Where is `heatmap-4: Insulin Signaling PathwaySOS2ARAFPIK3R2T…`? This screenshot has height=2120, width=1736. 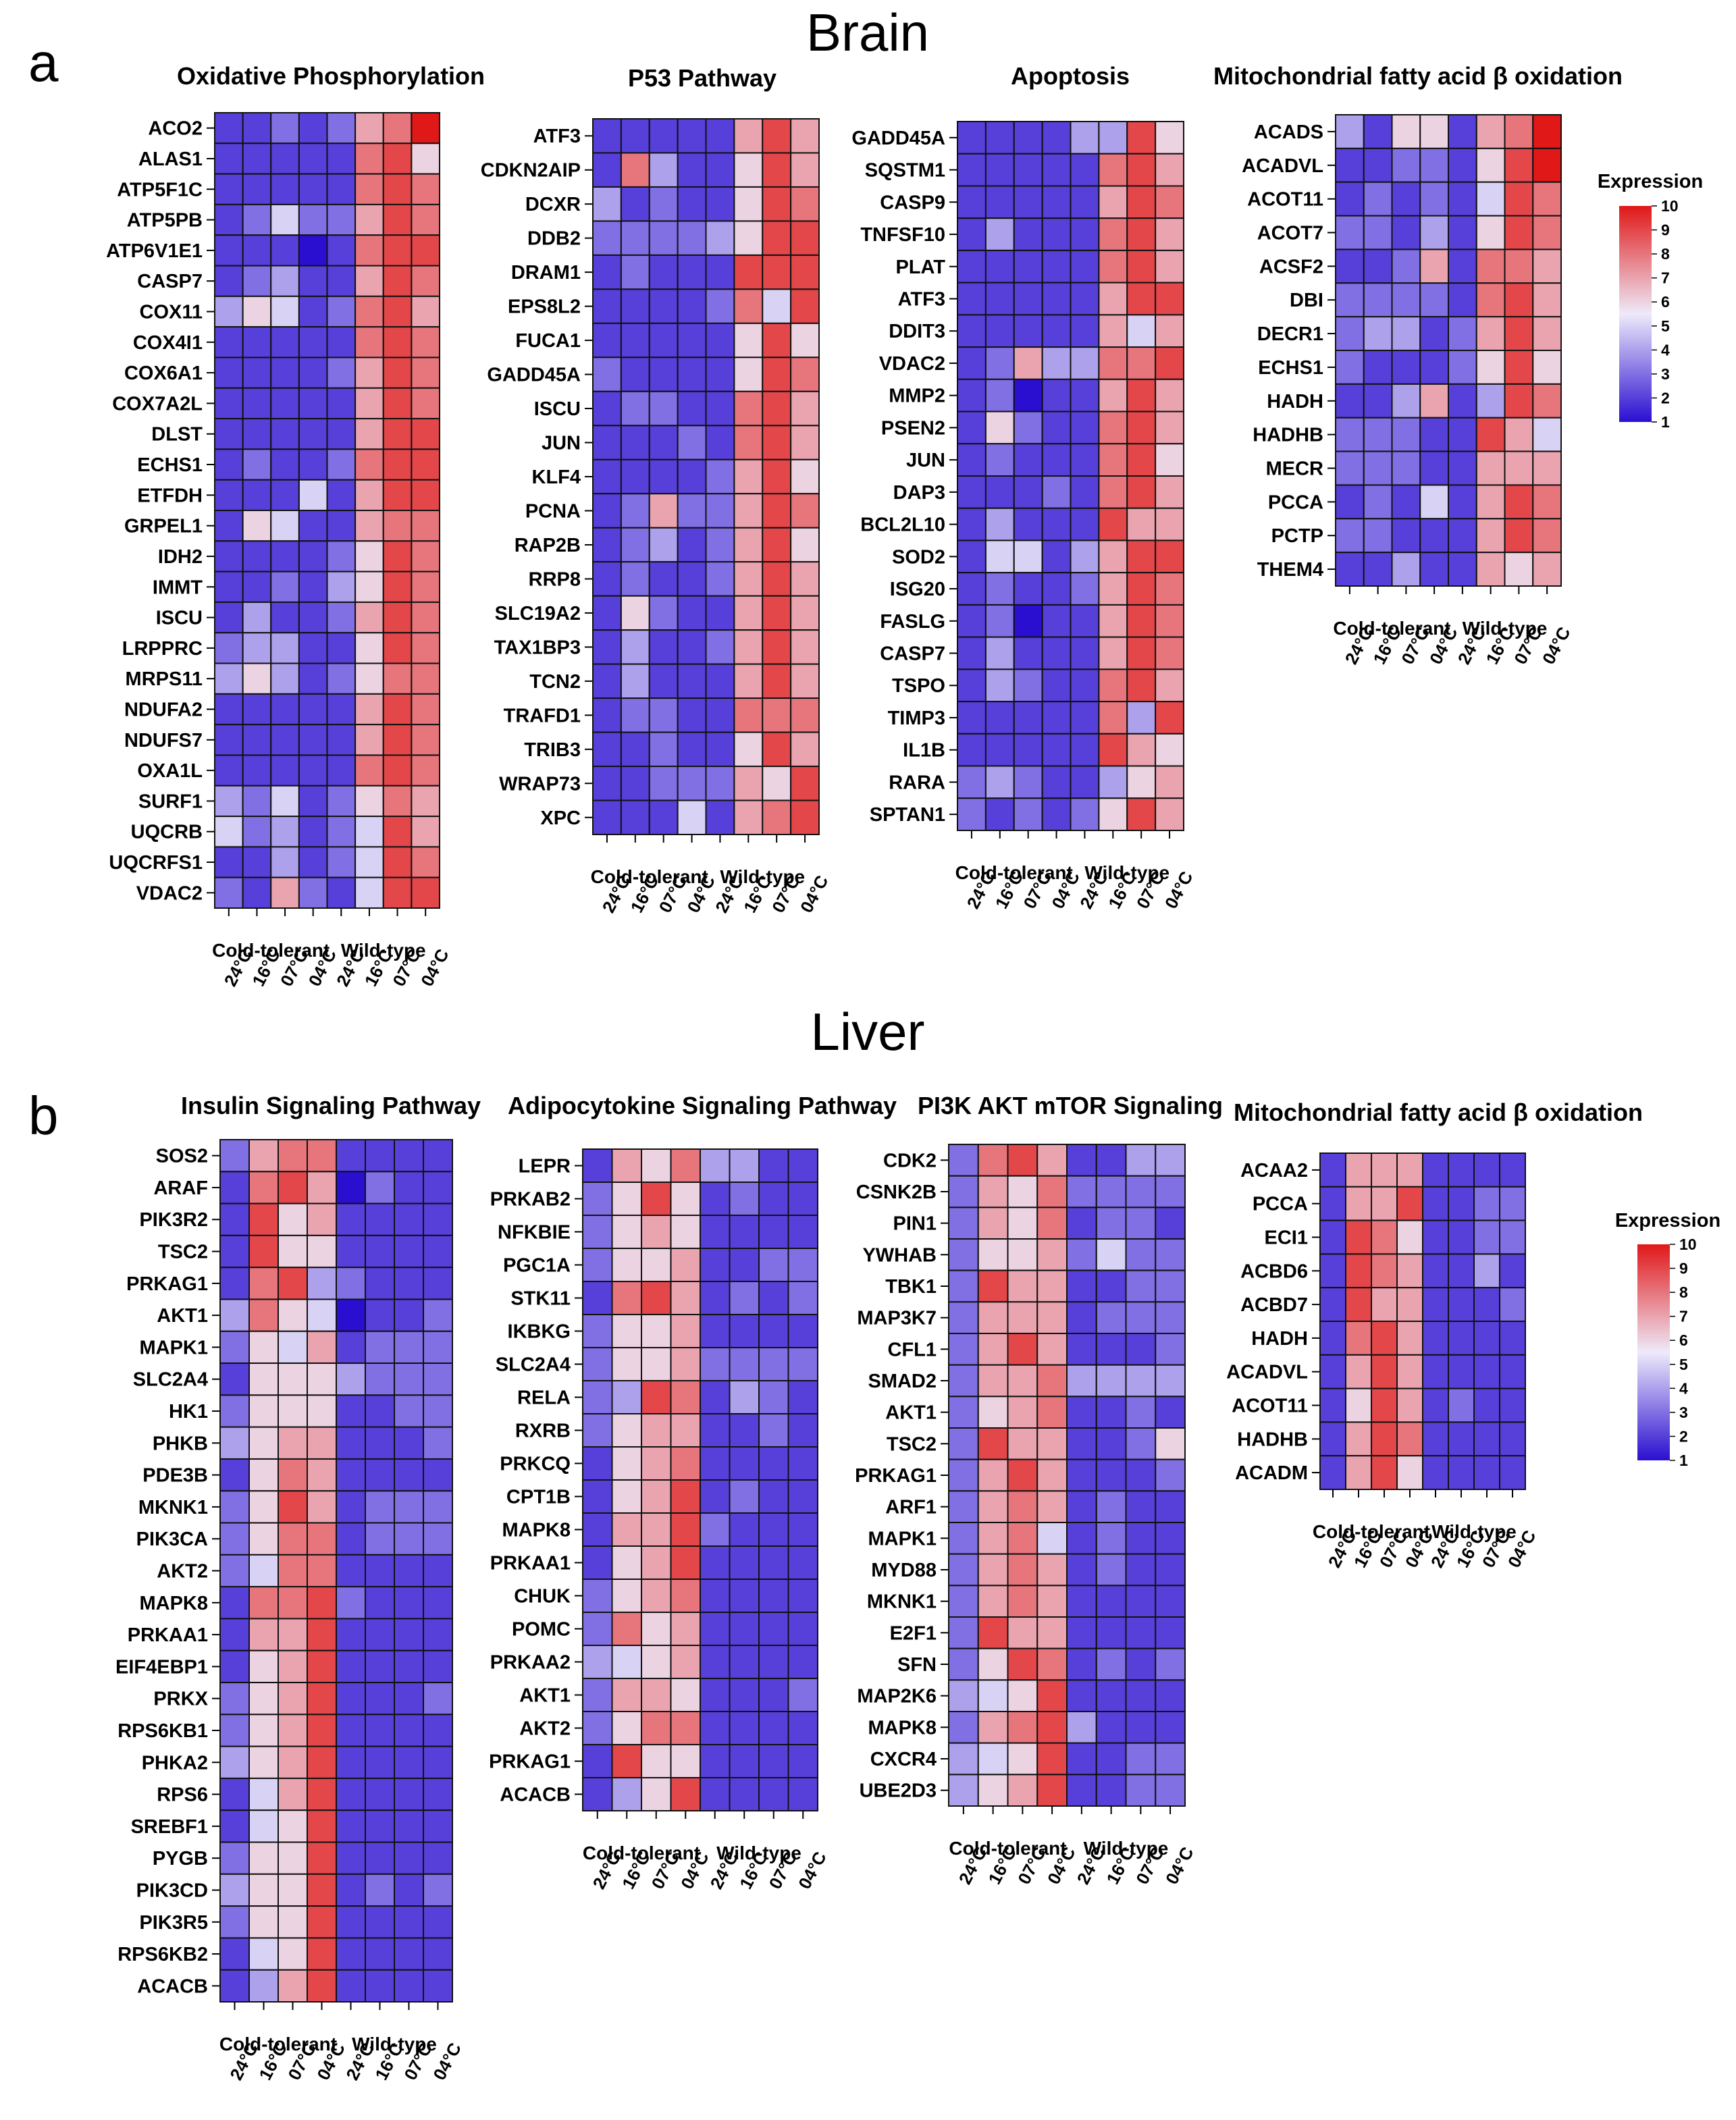 heatmap-4: Insulin Signaling PathwaySOS2ARAFPIK3R2T… is located at coordinates (298, 1588).